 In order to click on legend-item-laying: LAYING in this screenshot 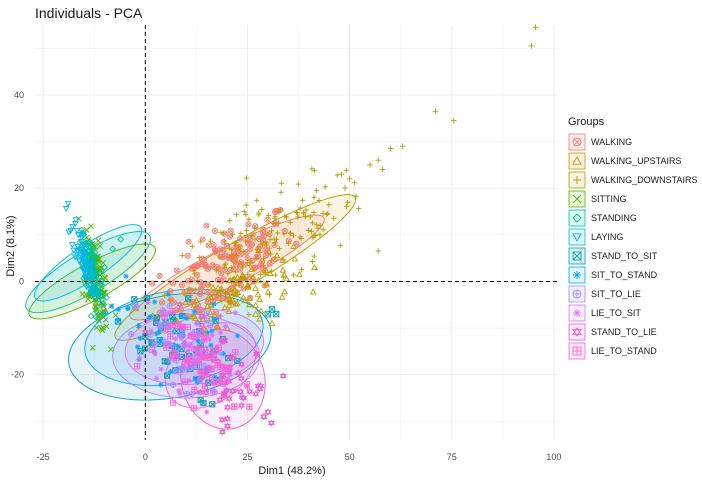, I will do `click(595, 237)`.